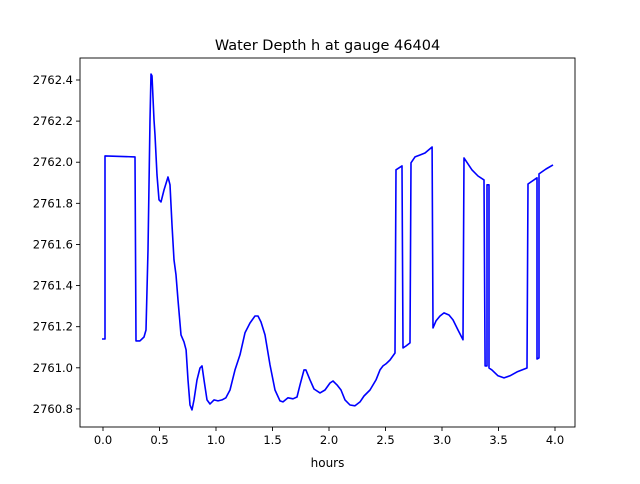 This screenshot has width=640, height=484. What do you see at coordinates (329, 440) in the screenshot?
I see `x-tick-label: 2.0` at bounding box center [329, 440].